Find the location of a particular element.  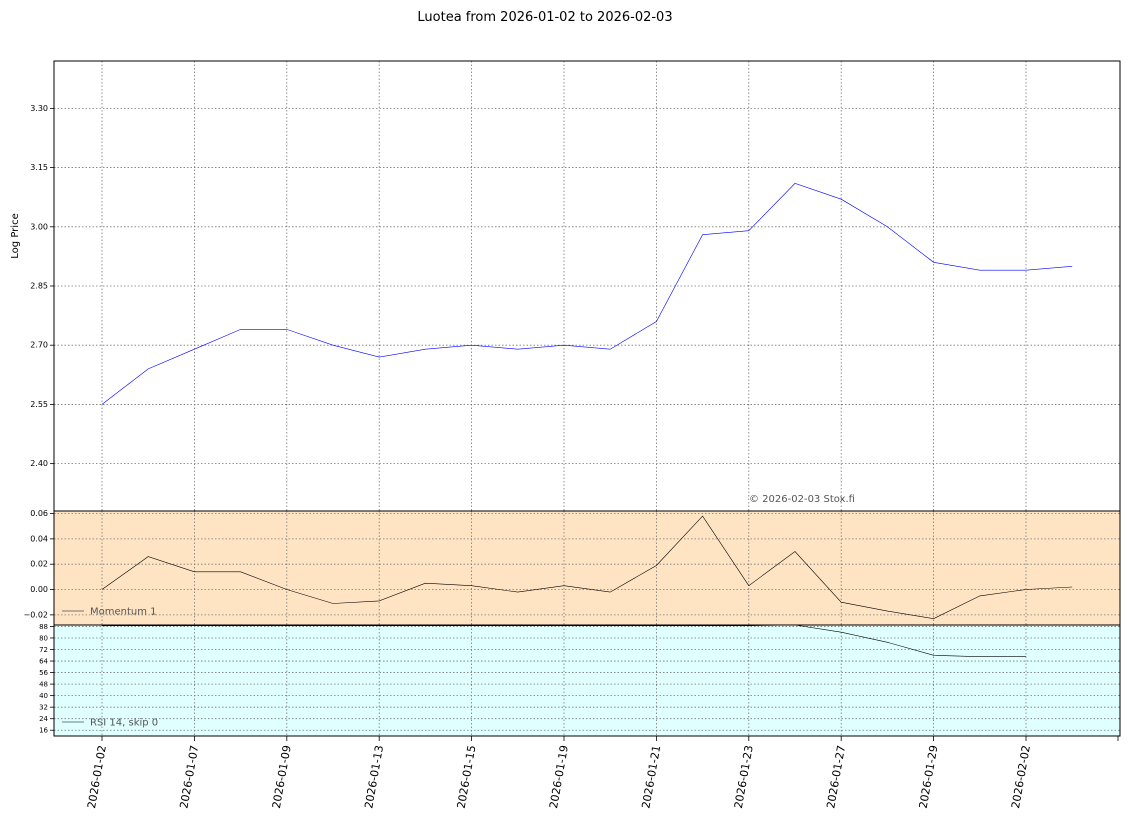

y-tick-label: 88 is located at coordinates (43, 627).